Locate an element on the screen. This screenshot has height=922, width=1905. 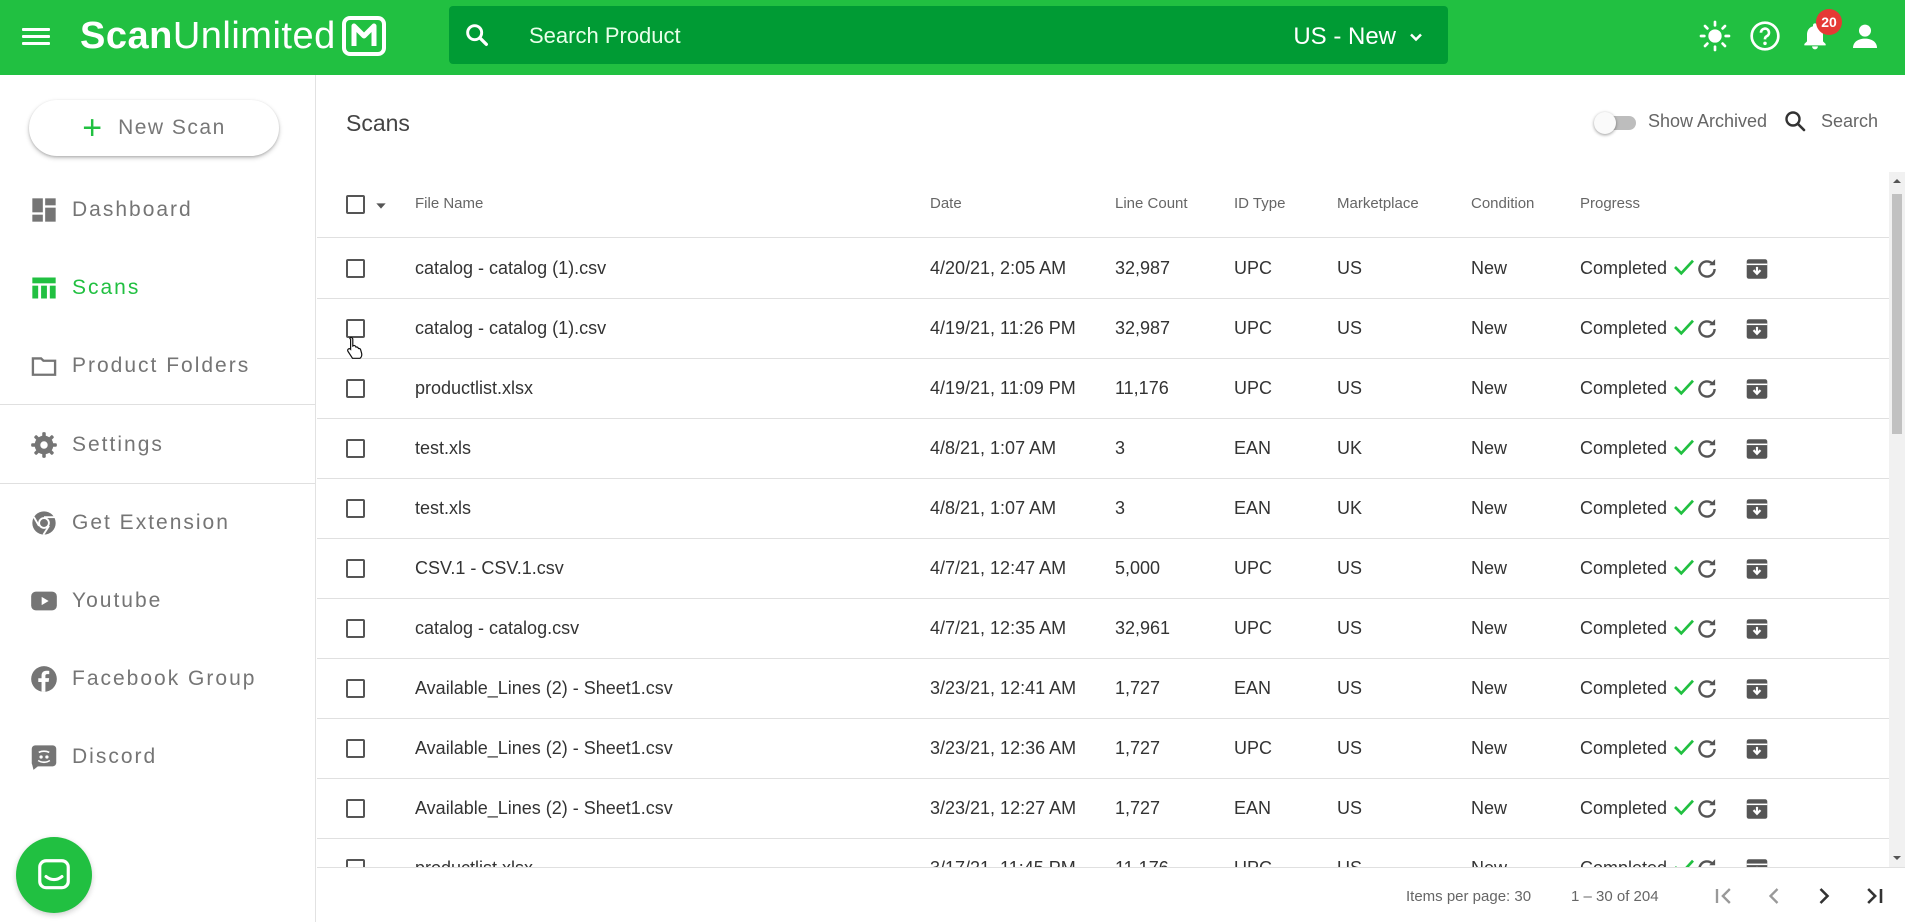
column-header-line-count: Line Count is located at coordinates (1151, 203).